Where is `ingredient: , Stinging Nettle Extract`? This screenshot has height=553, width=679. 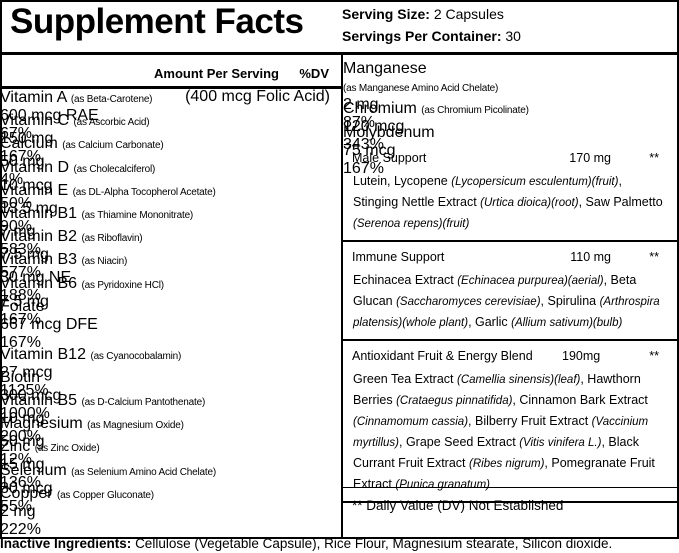 ingredient: , Stinging Nettle Extract is located at coordinates (487, 191).